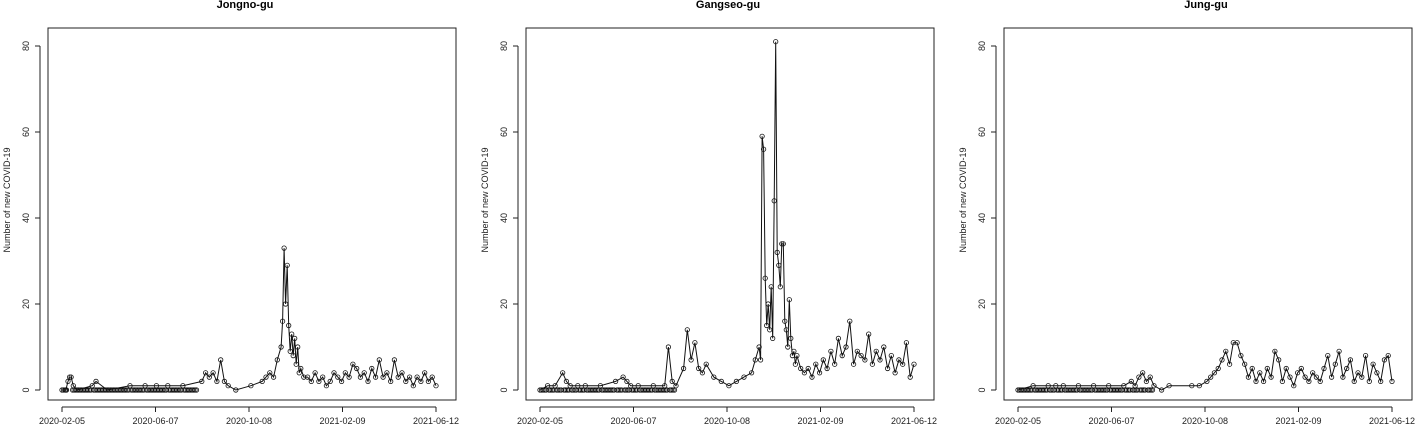 Image resolution: width=1418 pixels, height=427 pixels. Describe the element at coordinates (155, 421) in the screenshot. I see `x-tick-label: 2020-06-07` at that location.